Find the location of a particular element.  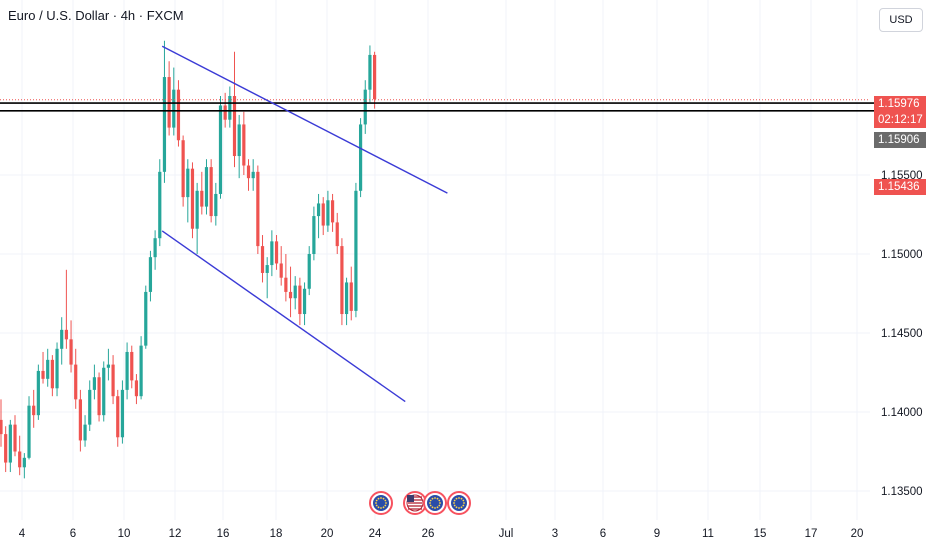

time-tick-label: 24 is located at coordinates (375, 534).